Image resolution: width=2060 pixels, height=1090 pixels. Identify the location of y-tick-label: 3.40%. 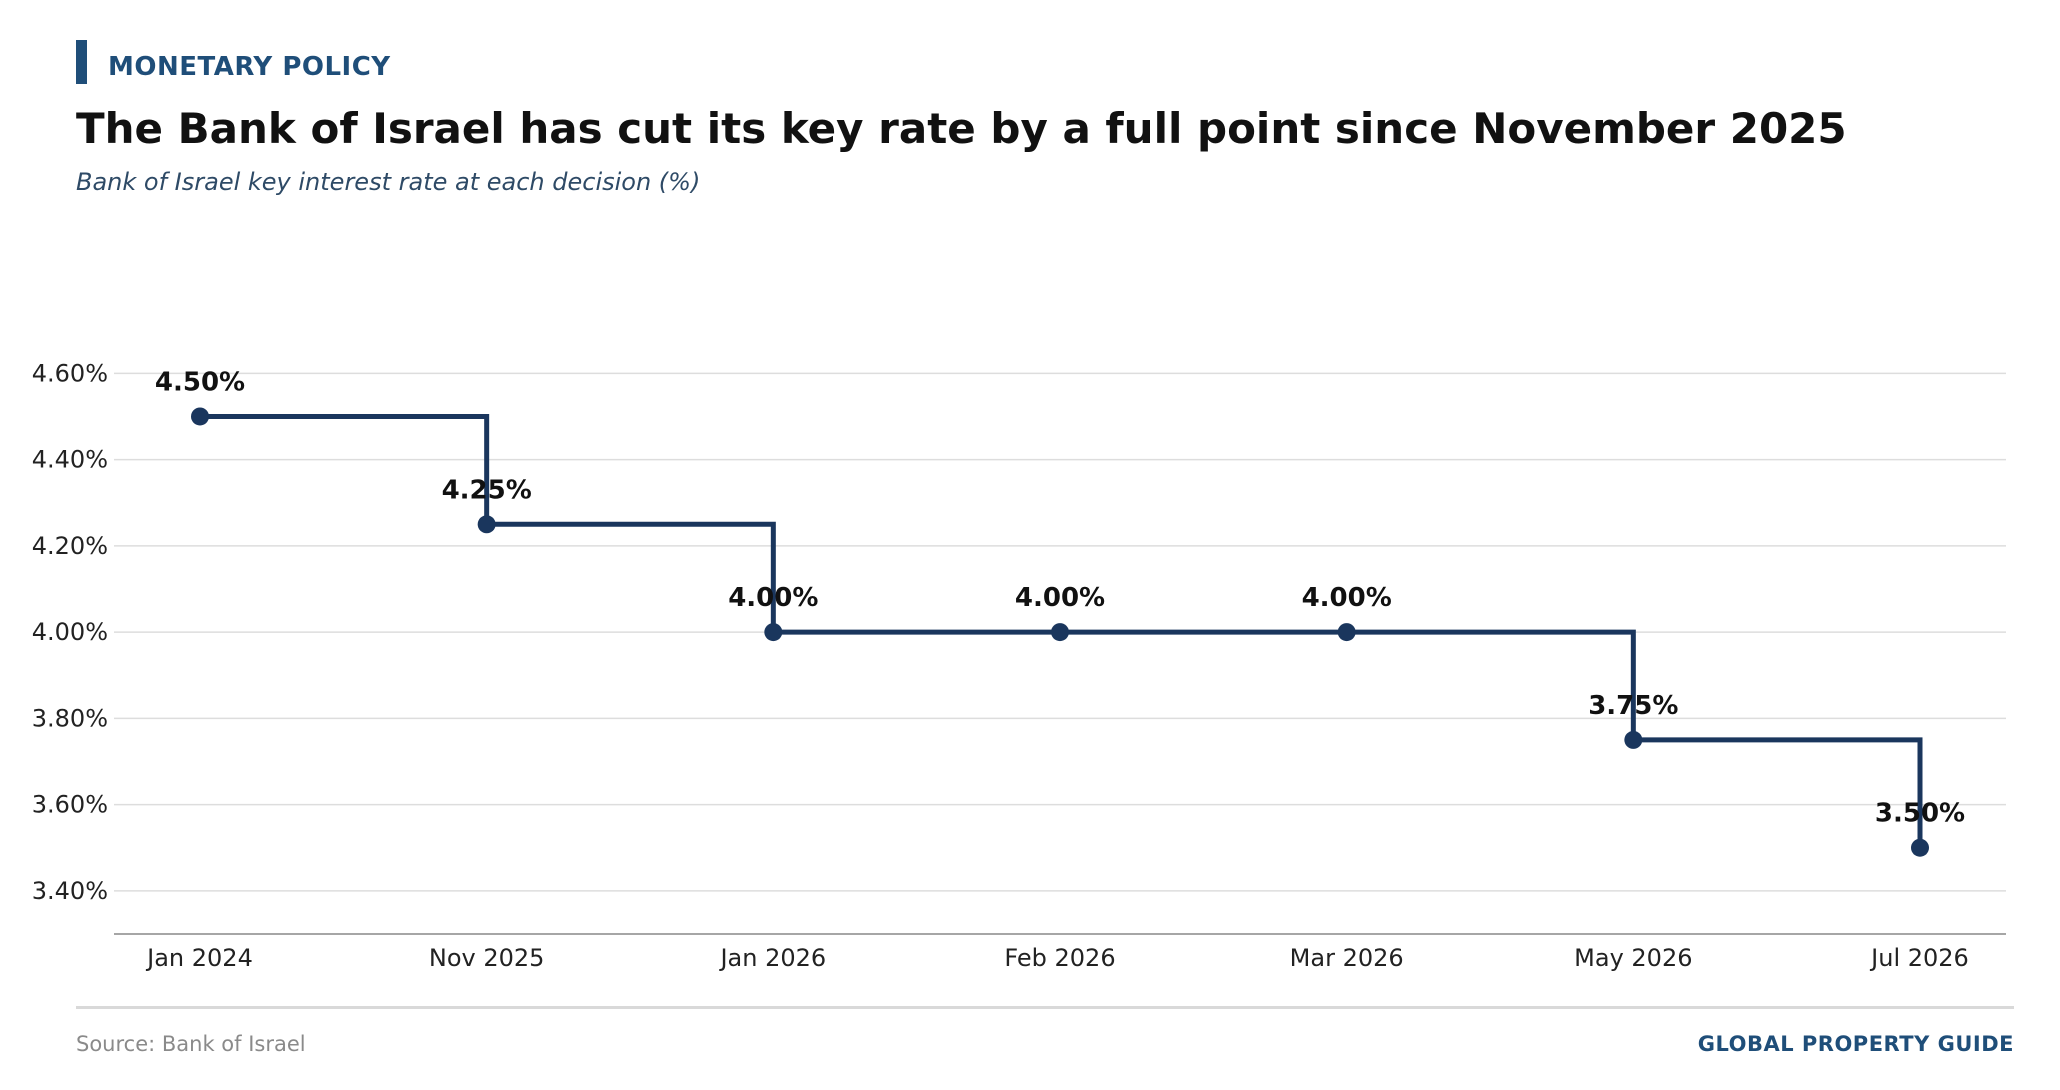
(70, 891).